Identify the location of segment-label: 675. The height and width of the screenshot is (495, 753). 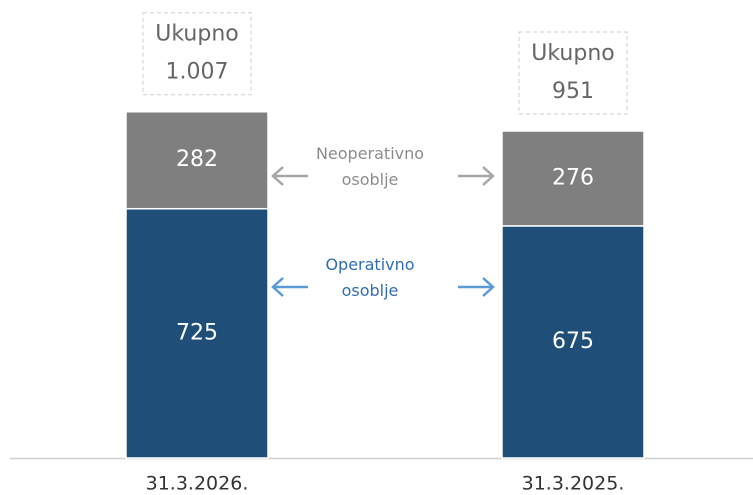
(573, 341).